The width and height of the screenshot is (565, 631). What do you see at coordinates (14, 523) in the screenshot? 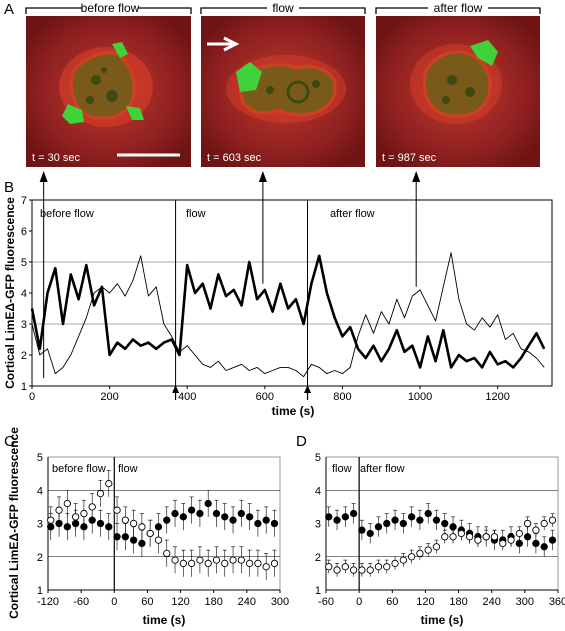
I see `y-axis-title-c: Cortical LimEΔ-GFP fluorescence` at bounding box center [14, 523].